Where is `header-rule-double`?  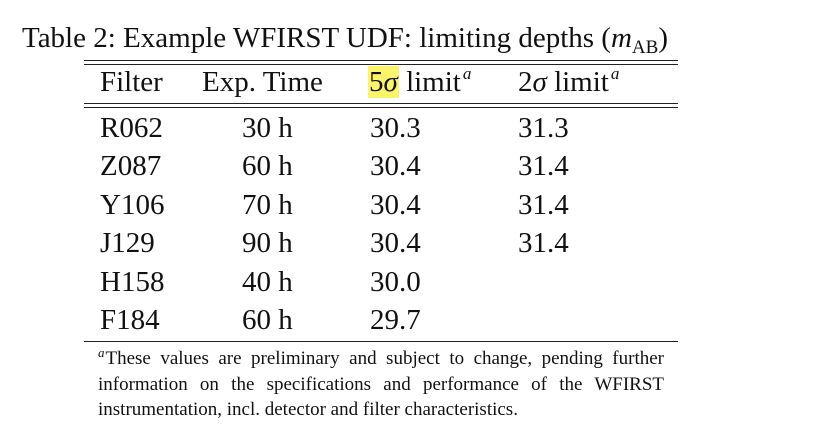 header-rule-double is located at coordinates (381, 107).